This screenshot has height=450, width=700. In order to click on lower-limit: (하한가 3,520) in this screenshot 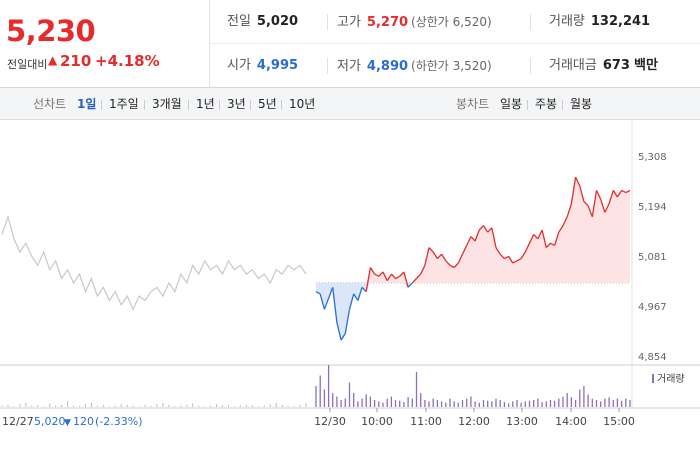, I will do `click(451, 66)`.